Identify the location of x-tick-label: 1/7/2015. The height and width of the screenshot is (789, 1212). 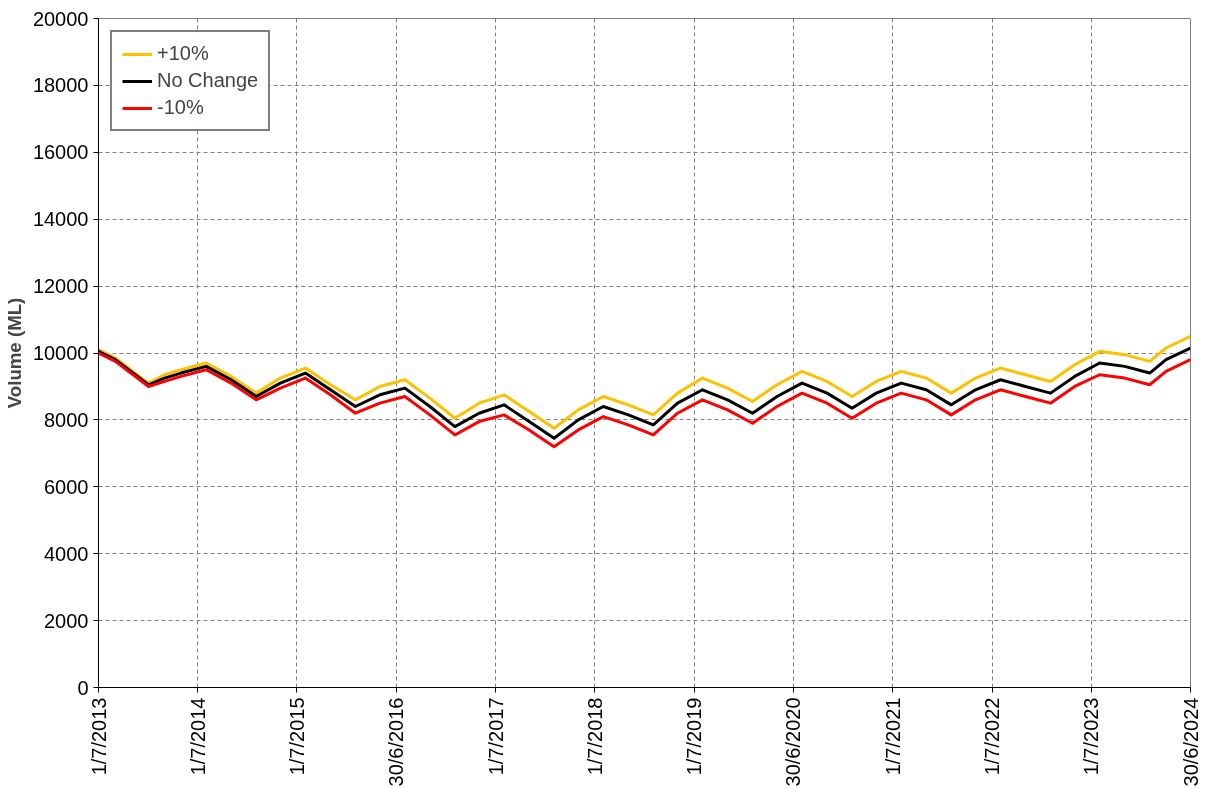
(296, 736).